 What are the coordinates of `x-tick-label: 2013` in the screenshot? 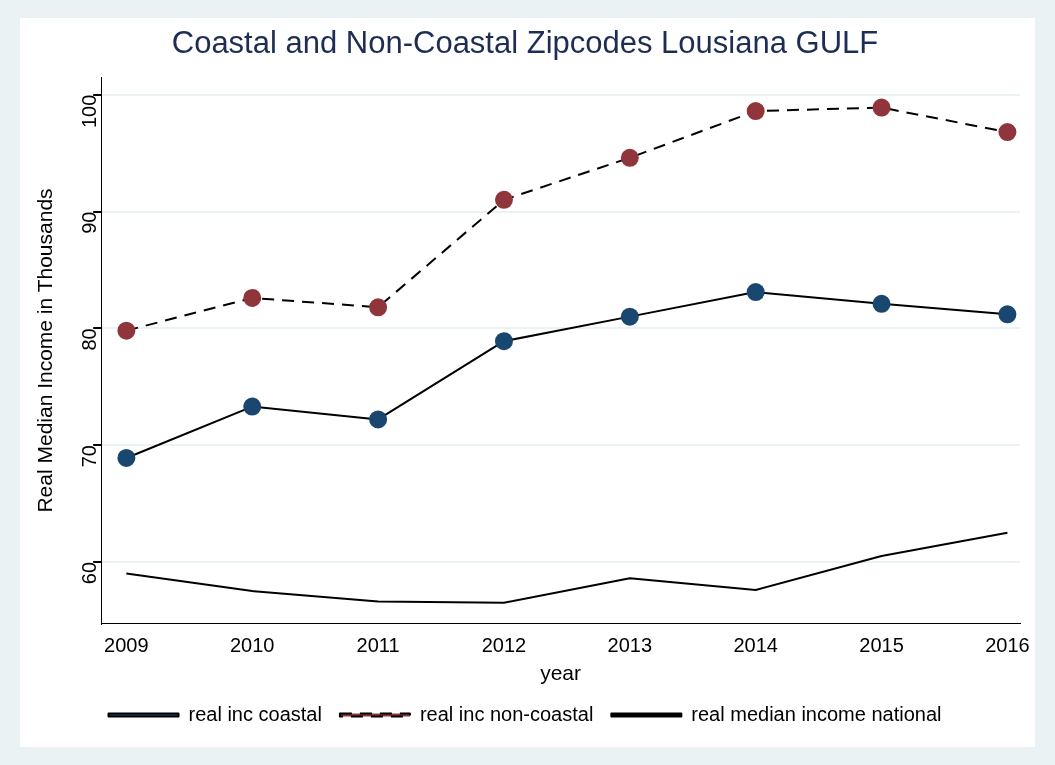 It's located at (630, 645).